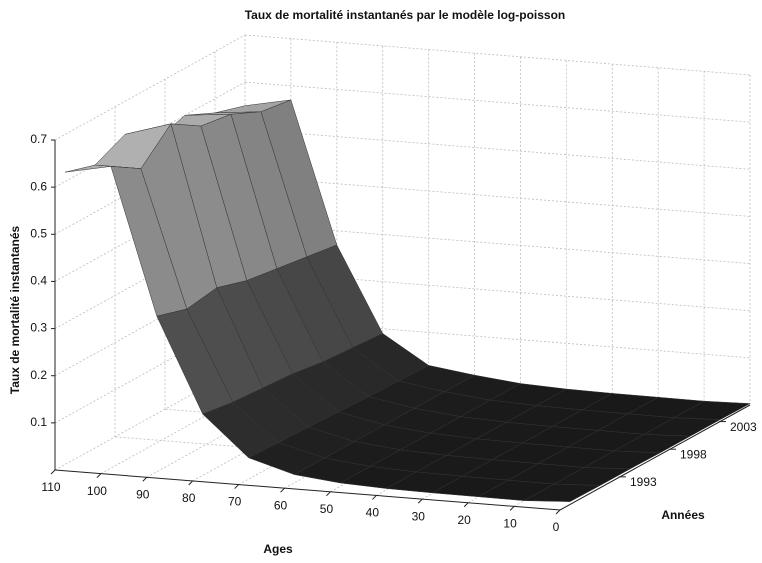  I want to click on z-axis-label: Taux de mortalité instantanés, so click(15, 309).